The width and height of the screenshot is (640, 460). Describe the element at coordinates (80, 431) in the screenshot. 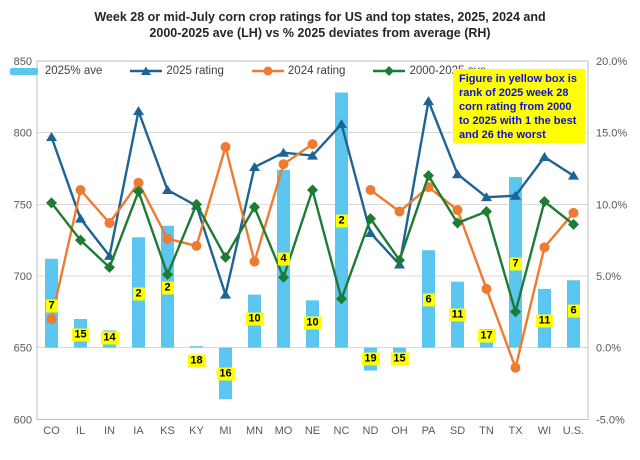

I see `x-axis-label: IL` at that location.